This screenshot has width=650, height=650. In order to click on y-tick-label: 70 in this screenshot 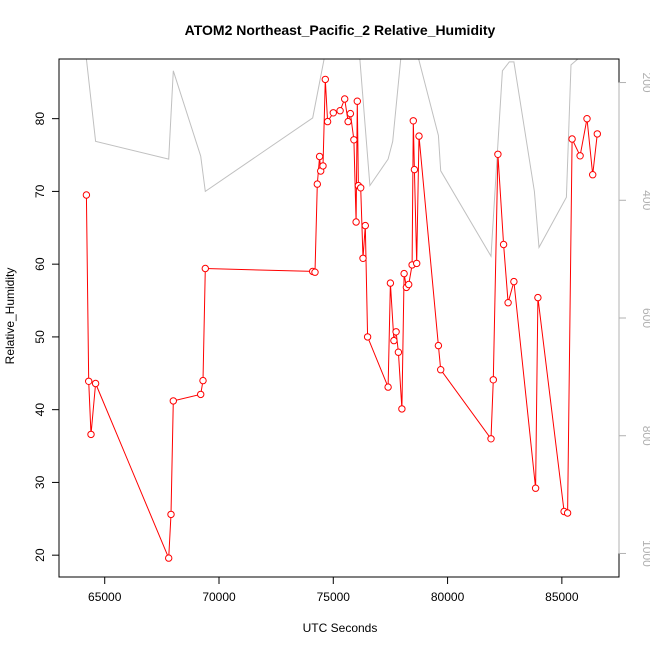, I will do `click(40, 191)`.